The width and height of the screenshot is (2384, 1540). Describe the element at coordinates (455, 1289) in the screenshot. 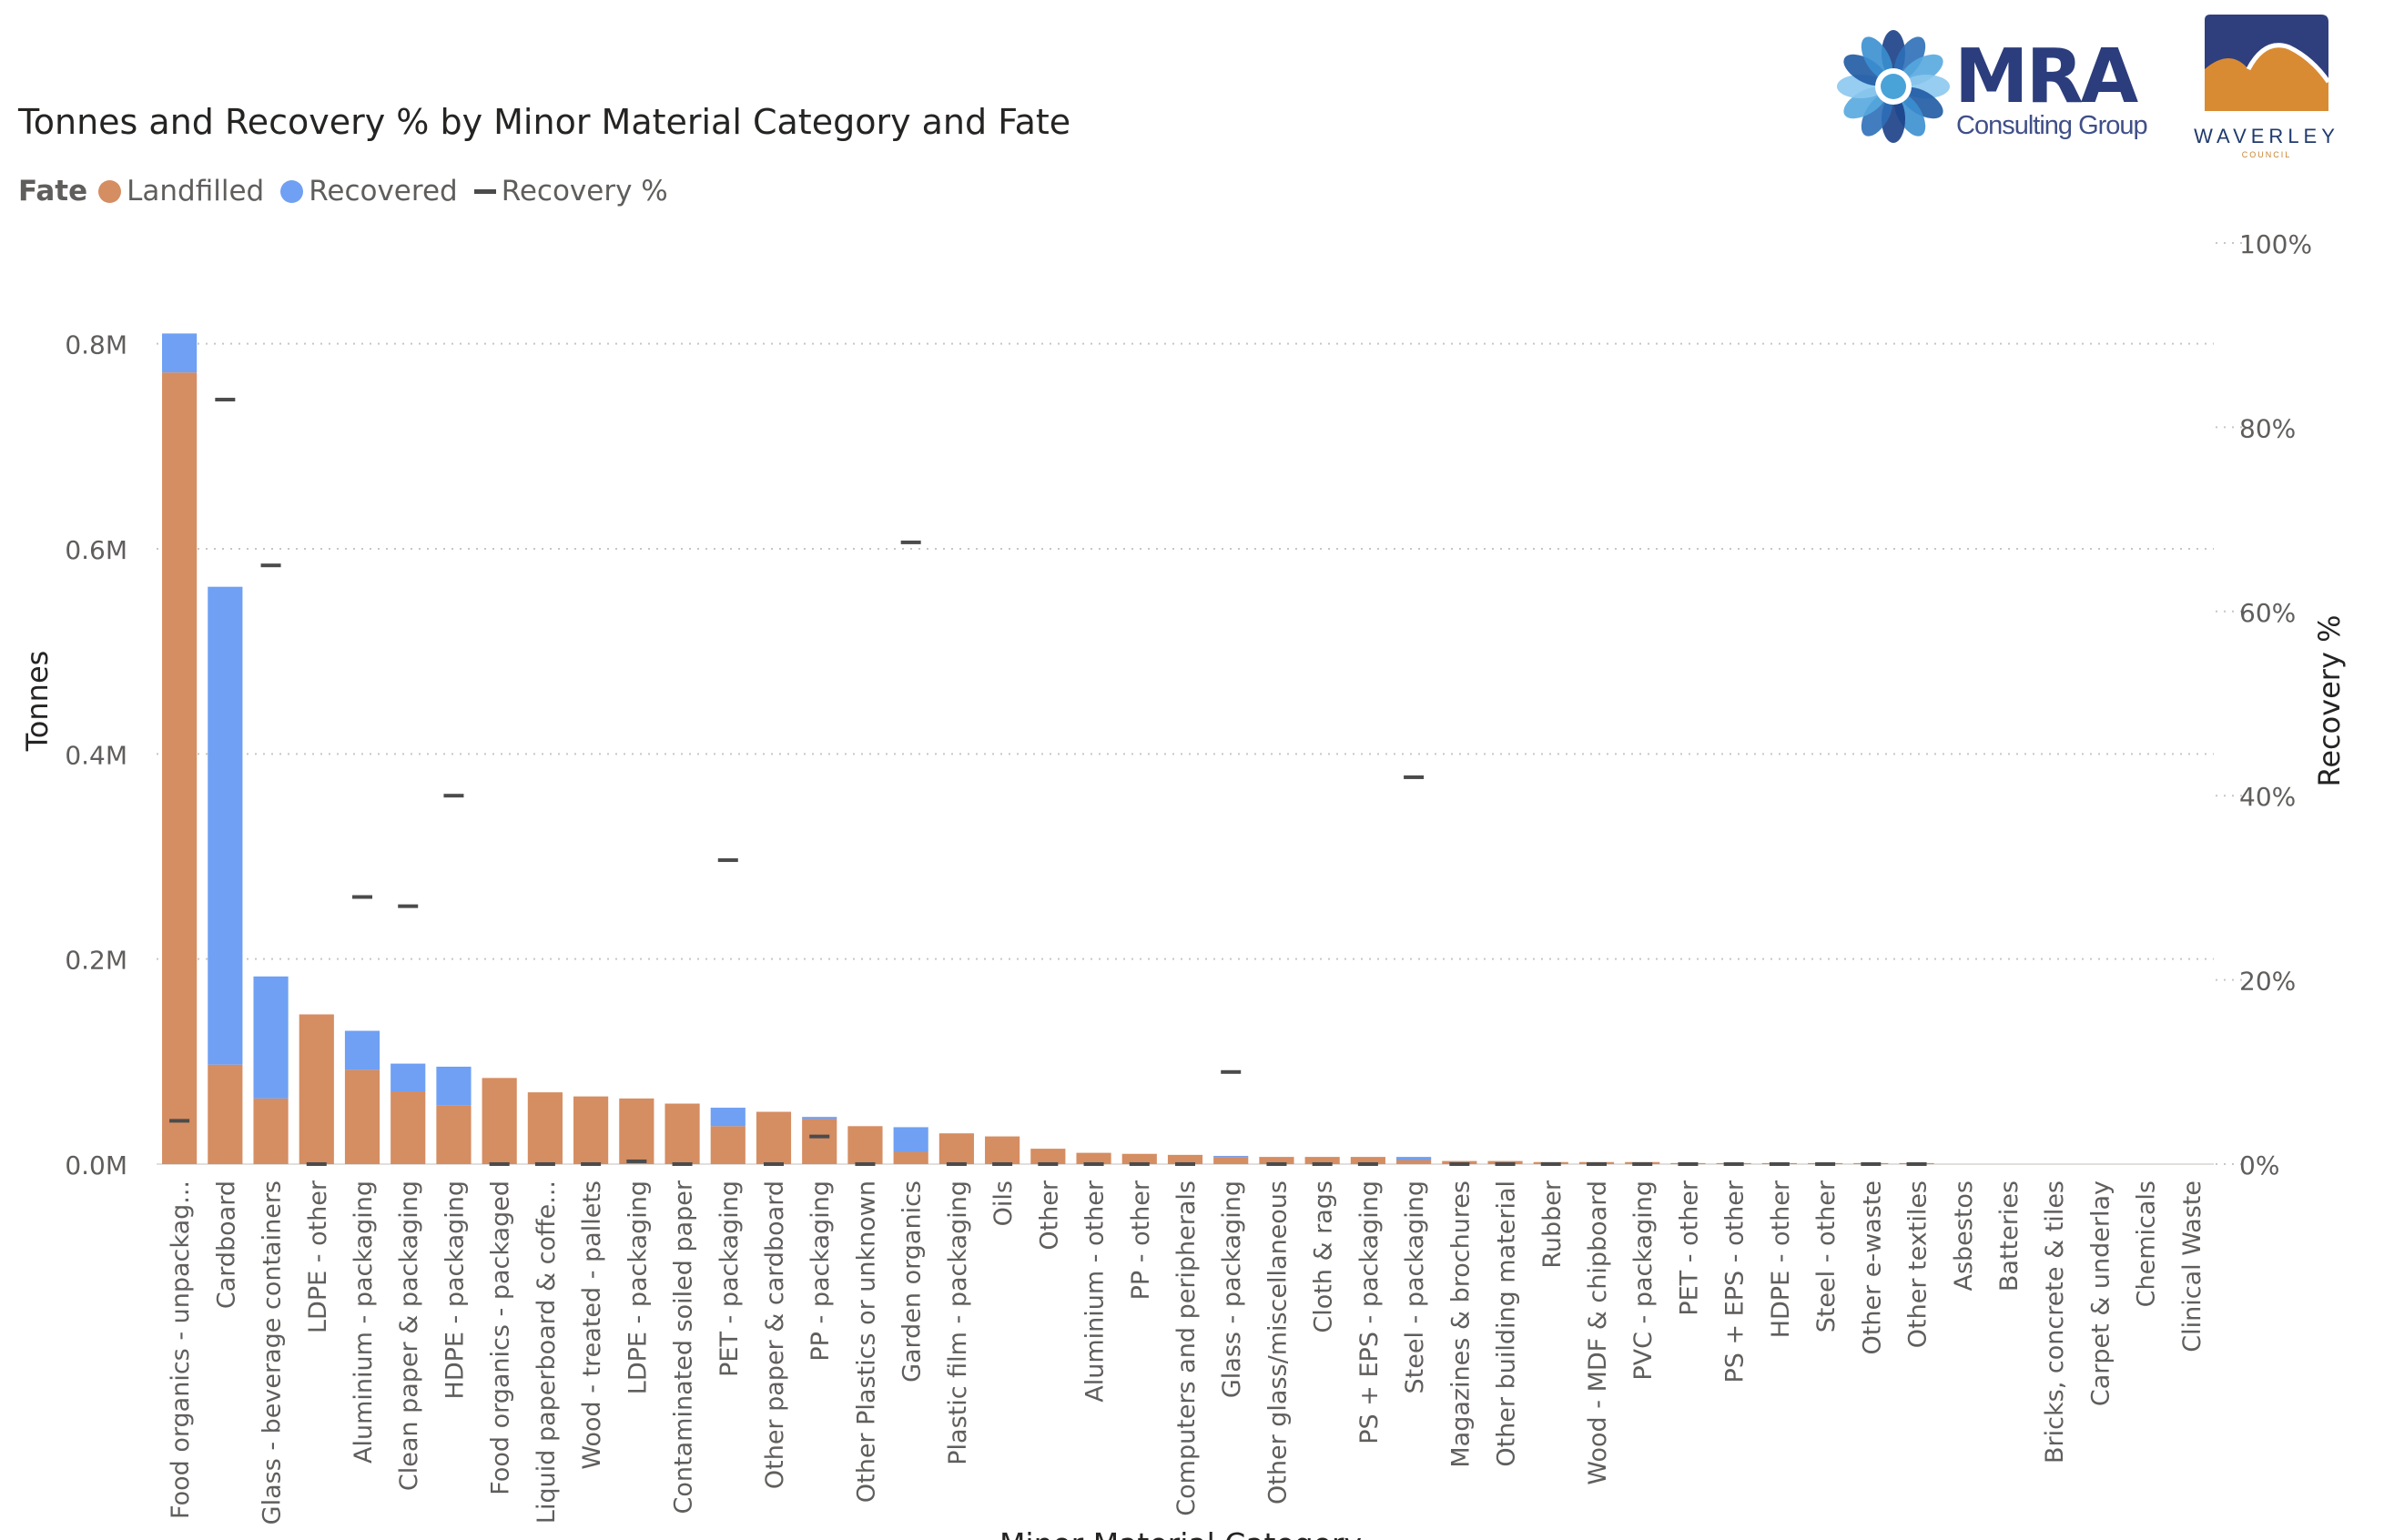

I see `x-tick-label: HDPE - packaging` at that location.